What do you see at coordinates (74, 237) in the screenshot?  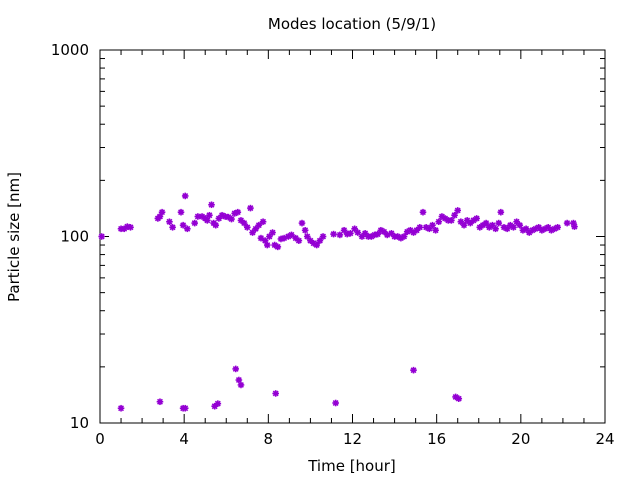 I see `y-tick-label: 100` at bounding box center [74, 237].